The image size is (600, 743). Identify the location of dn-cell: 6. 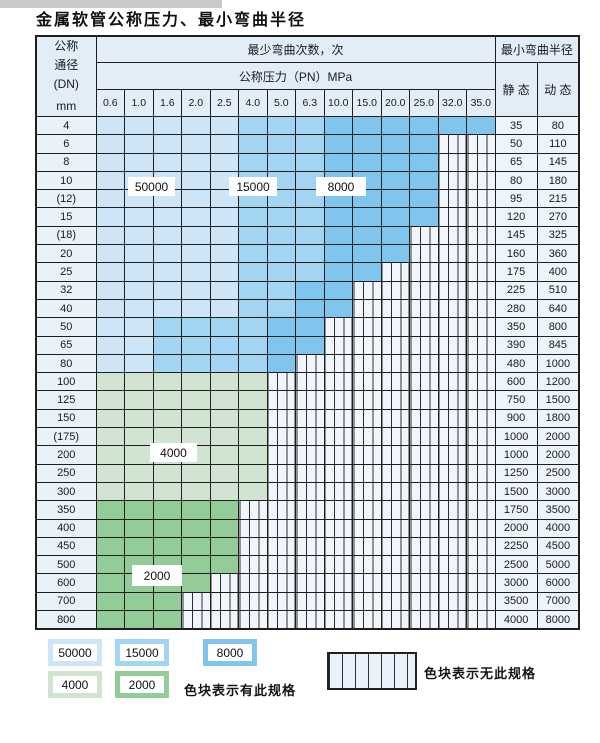
(66, 144).